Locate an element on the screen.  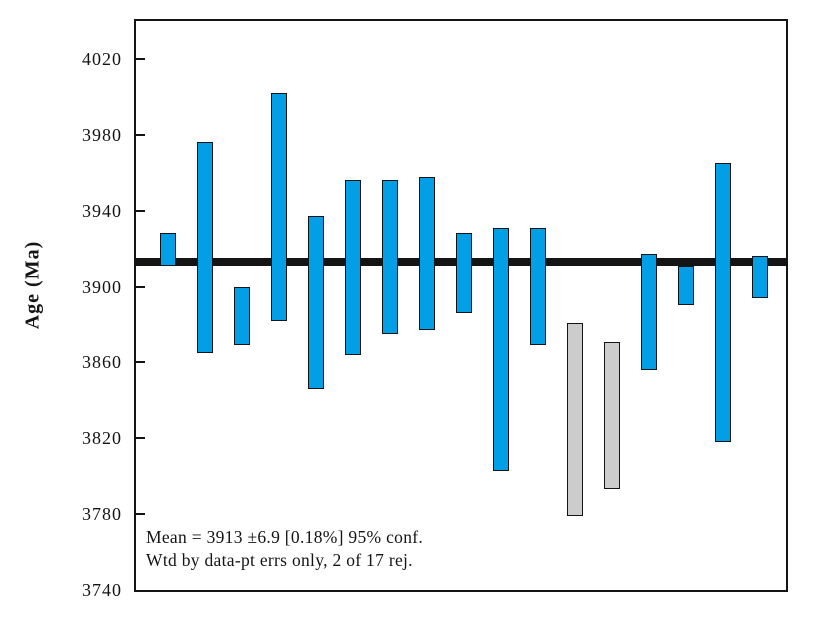
y-tick-label: 3900 is located at coordinates (102, 286).